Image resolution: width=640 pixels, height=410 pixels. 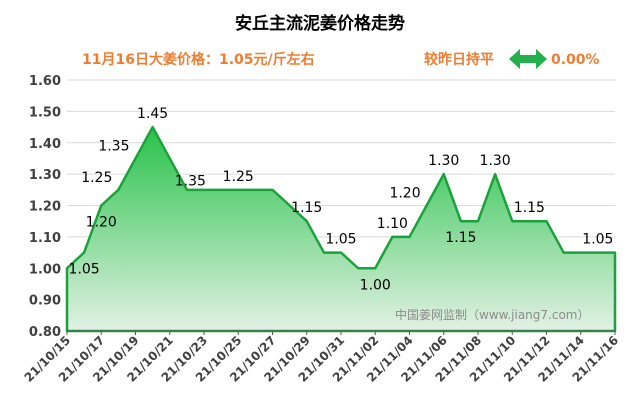 I want to click on data-label: 1.10, so click(x=392, y=224).